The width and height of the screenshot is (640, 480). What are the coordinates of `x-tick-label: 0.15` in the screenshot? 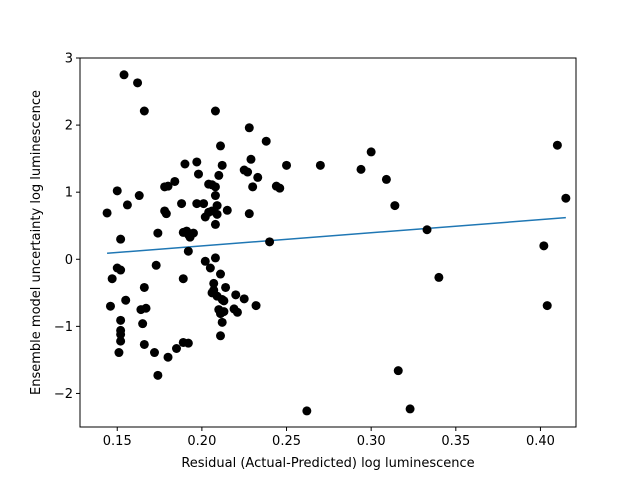 It's located at (117, 441).